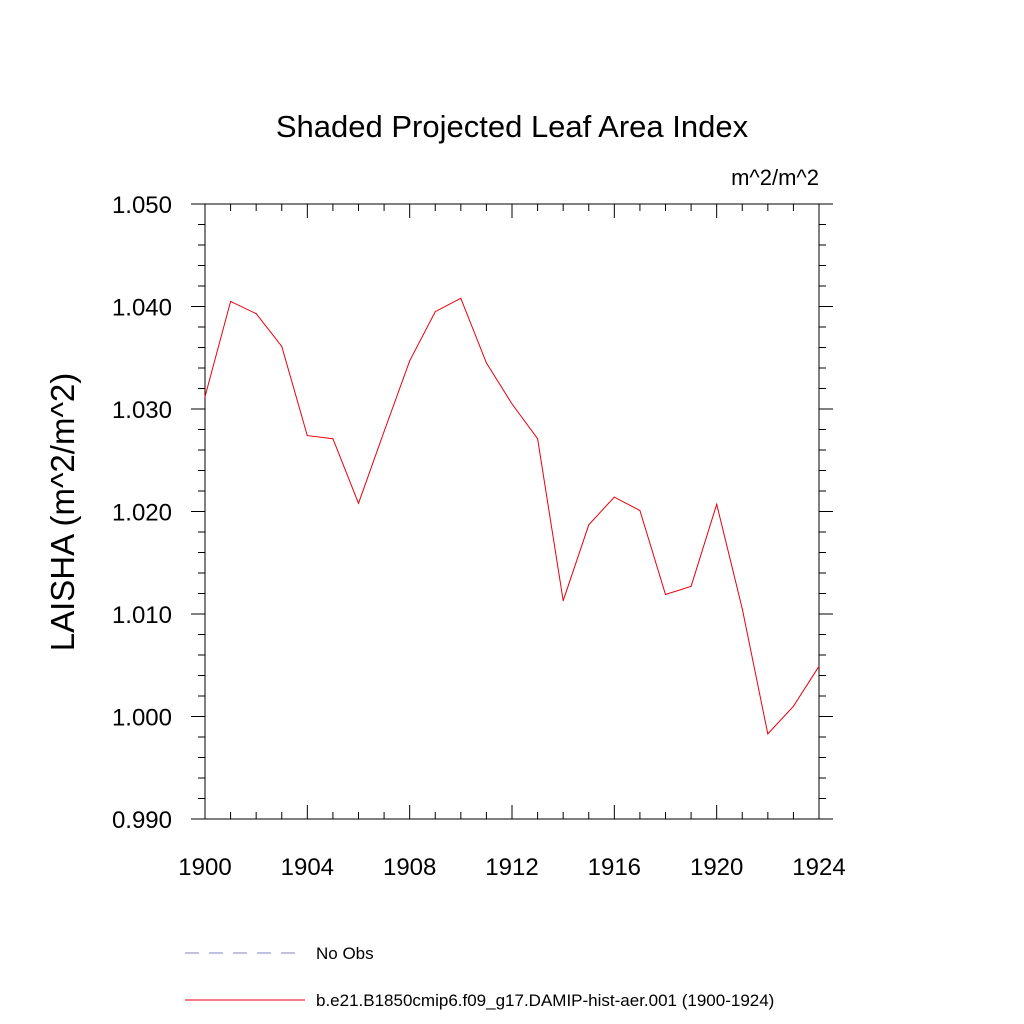 Image resolution: width=1024 pixels, height=1024 pixels. Describe the element at coordinates (142, 308) in the screenshot. I see `y-tick-label: 1.040` at that location.